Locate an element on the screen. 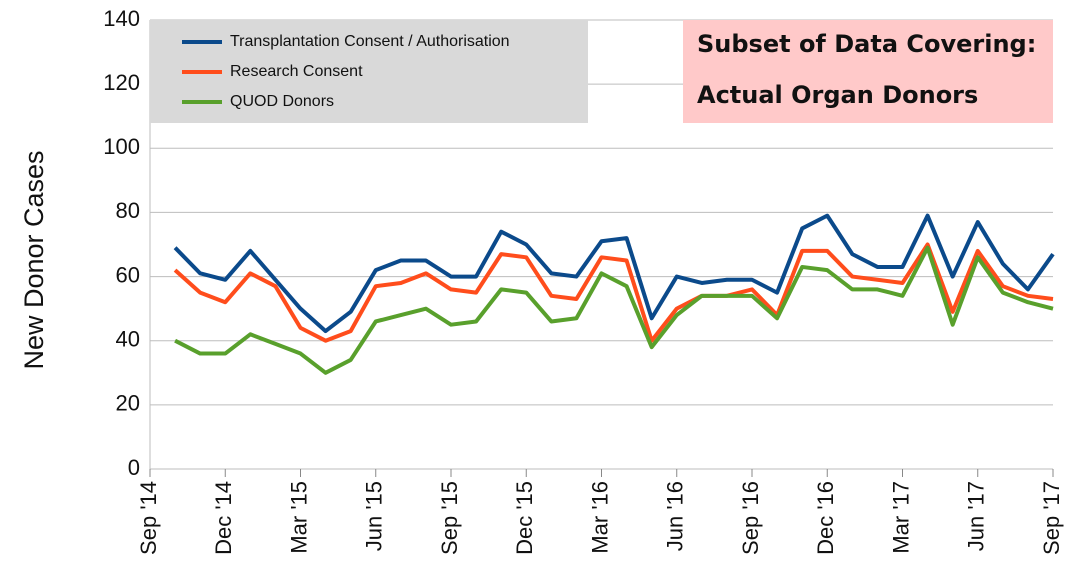 This screenshot has height=576, width=1070. x-tick-label: Jun '16 is located at coordinates (675, 516).